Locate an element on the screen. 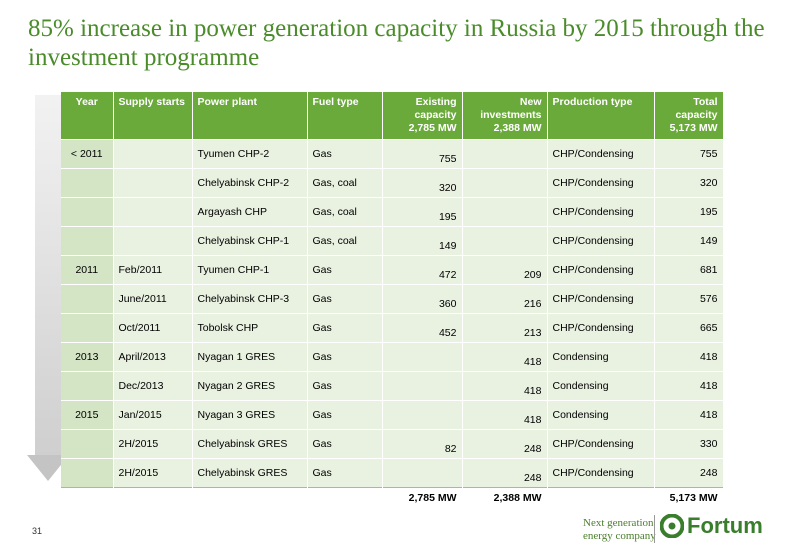  cell-total-capacity: 418 is located at coordinates (689, 386).